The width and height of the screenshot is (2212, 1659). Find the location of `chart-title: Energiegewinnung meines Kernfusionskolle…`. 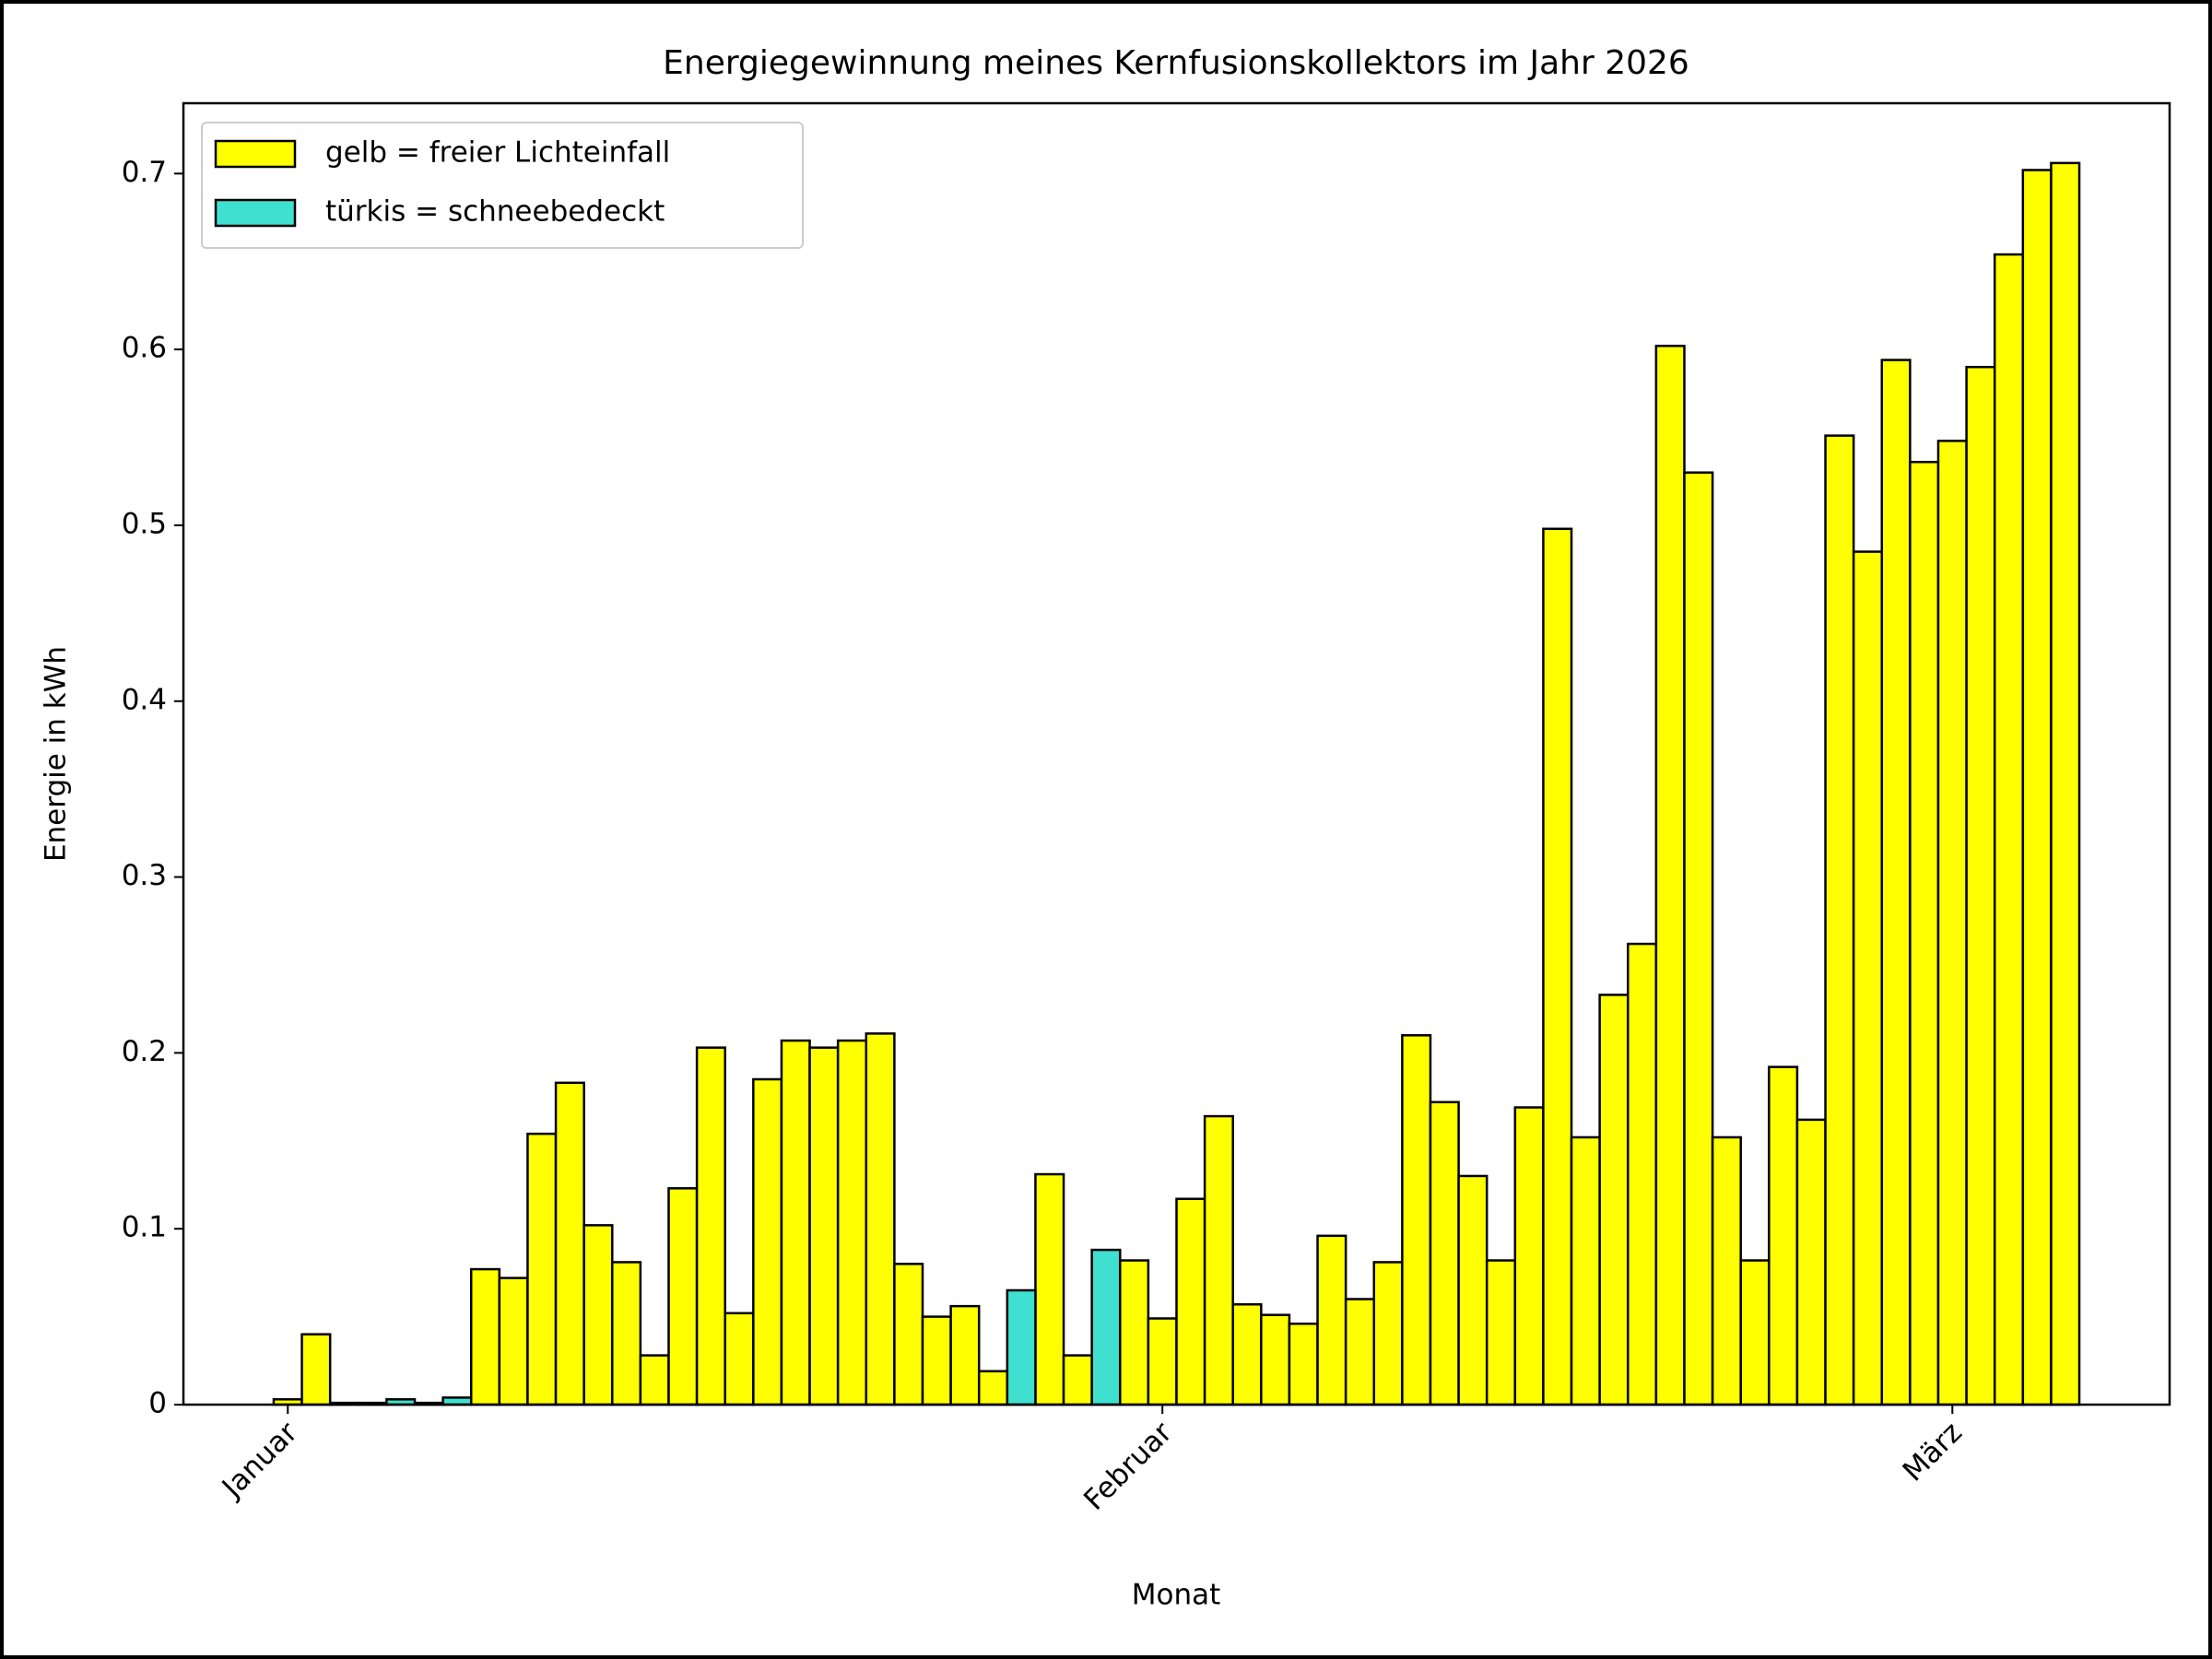

chart-title: Energiegewinnung meines Kernfusionskolle… is located at coordinates (1176, 63).